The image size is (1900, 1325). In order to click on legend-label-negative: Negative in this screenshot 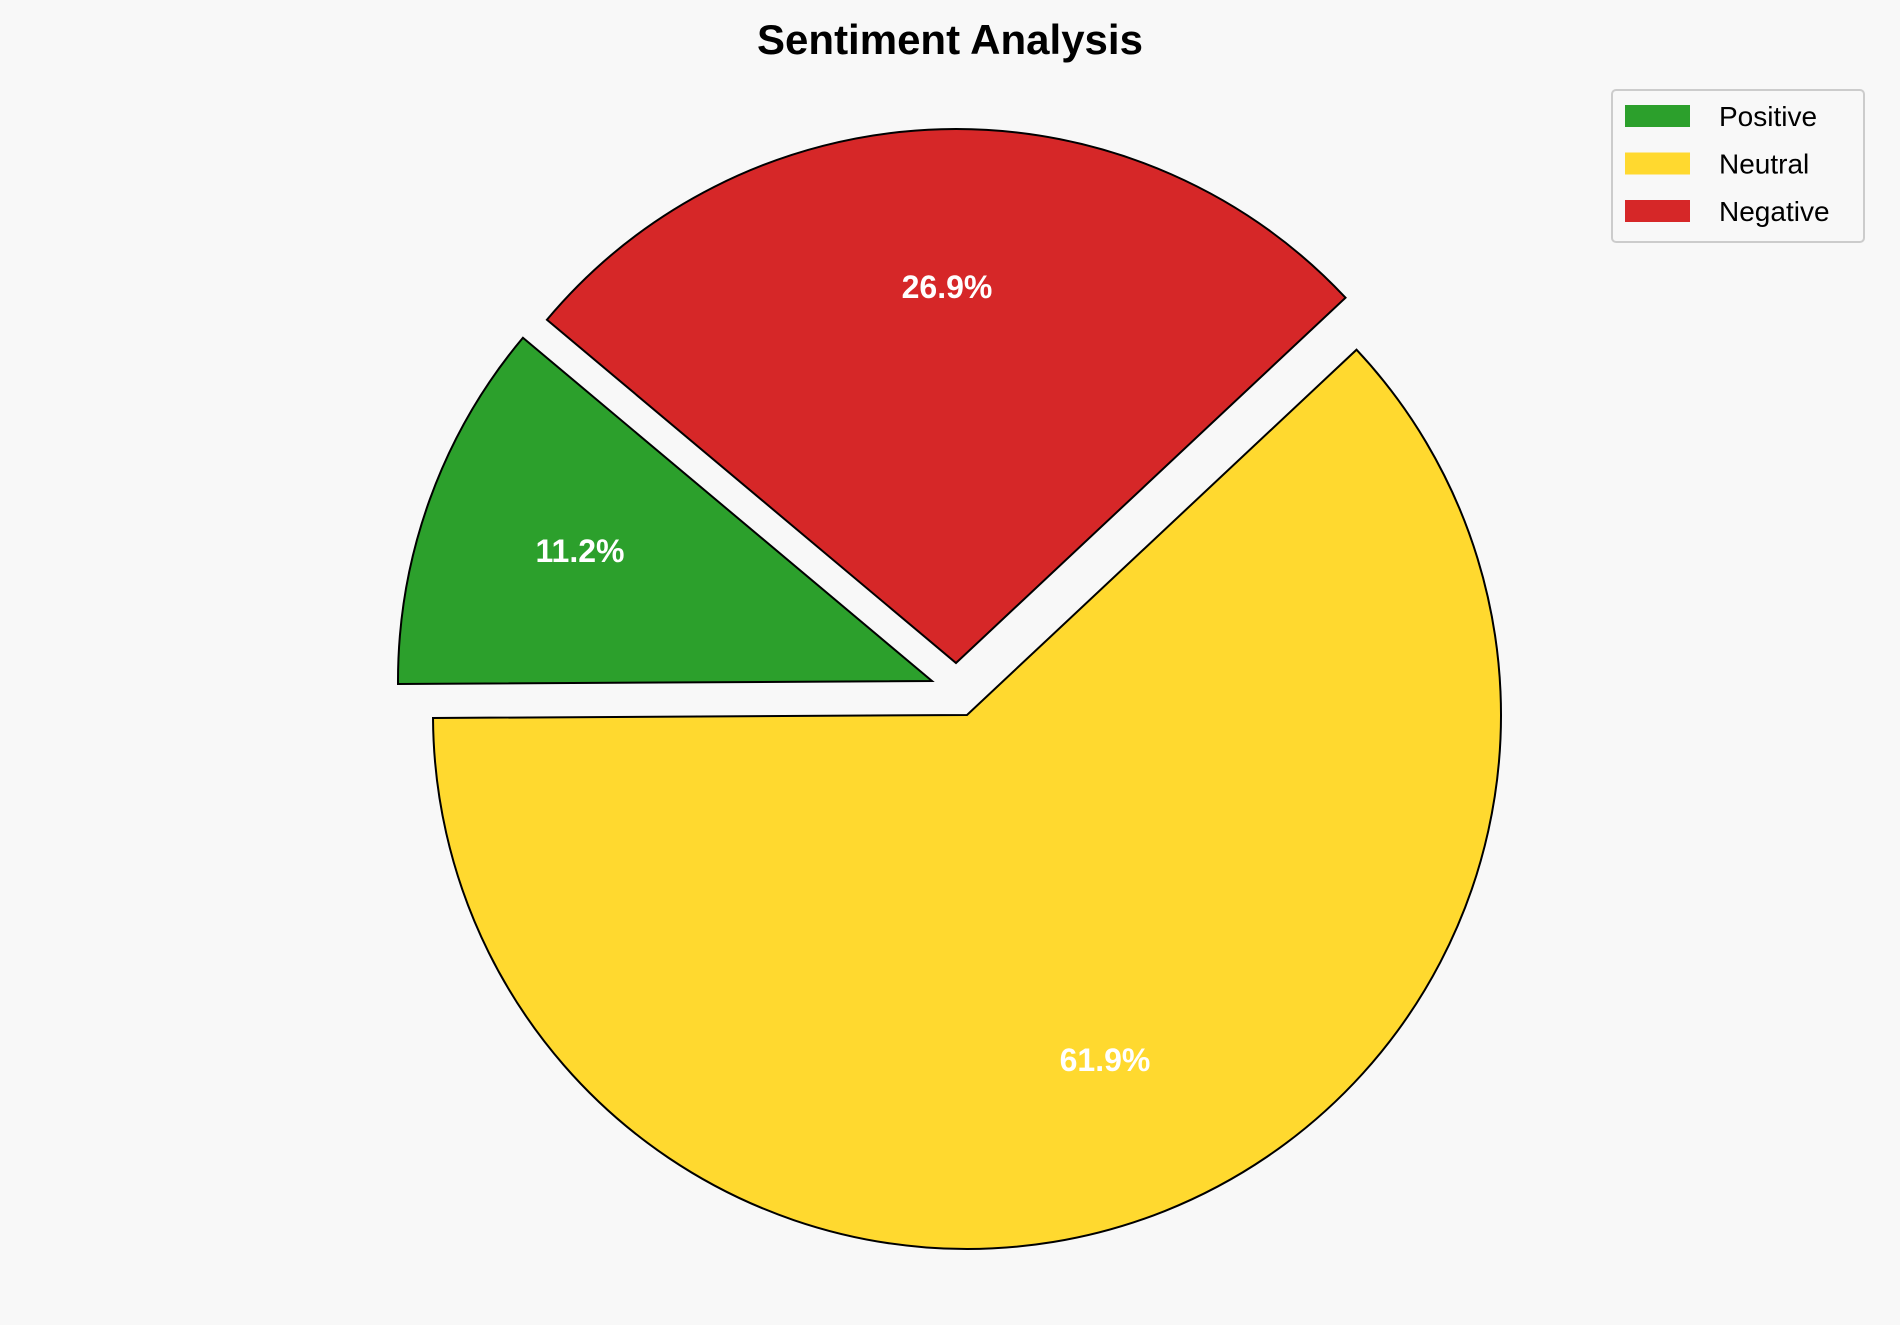, I will do `click(1774, 211)`.